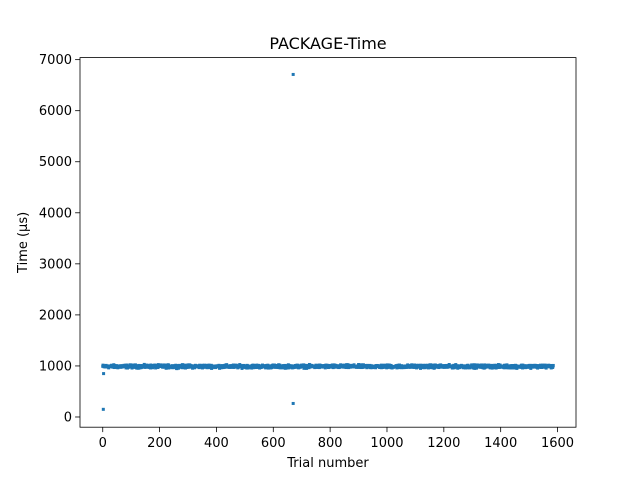 The height and width of the screenshot is (480, 640). What do you see at coordinates (216, 443) in the screenshot?
I see `x-tick-label: 400` at bounding box center [216, 443].